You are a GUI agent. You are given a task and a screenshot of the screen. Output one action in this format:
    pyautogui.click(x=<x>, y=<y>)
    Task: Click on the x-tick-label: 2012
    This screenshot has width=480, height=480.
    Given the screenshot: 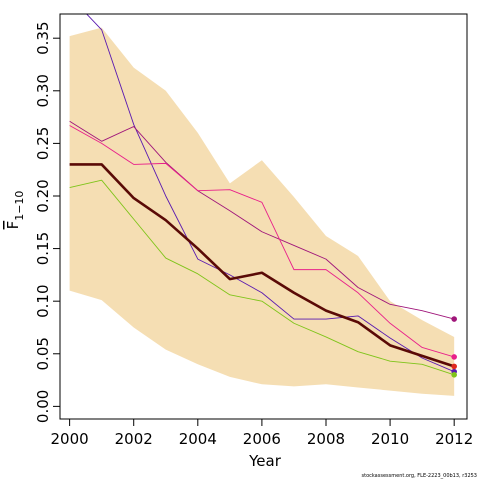 What is the action you would take?
    pyautogui.click(x=454, y=439)
    